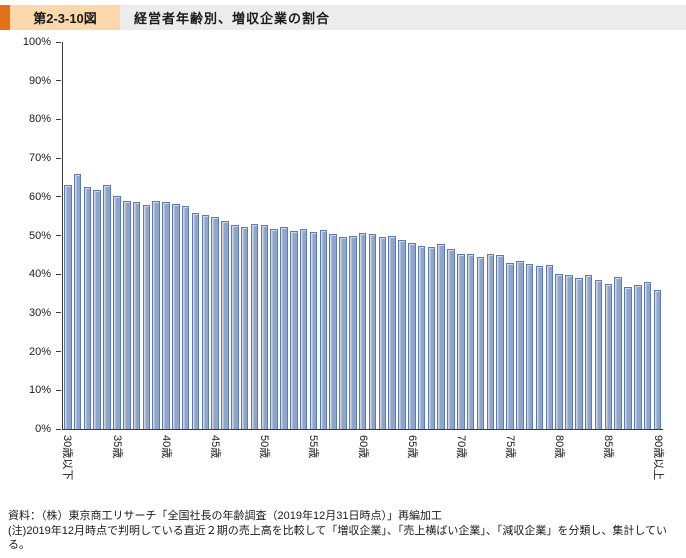 This screenshot has width=686, height=558. What do you see at coordinates (116, 447) in the screenshot?
I see `x-axis-tick-label: 35歳` at bounding box center [116, 447].